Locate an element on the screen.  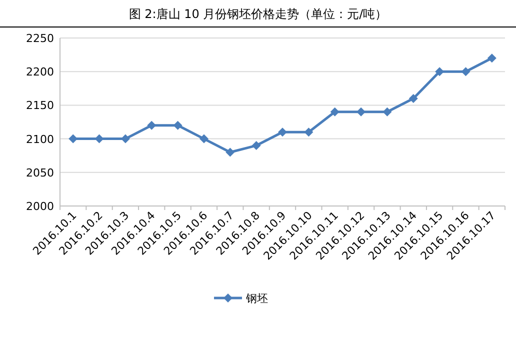
y-tick-label: 2050 is located at coordinates (40, 173).